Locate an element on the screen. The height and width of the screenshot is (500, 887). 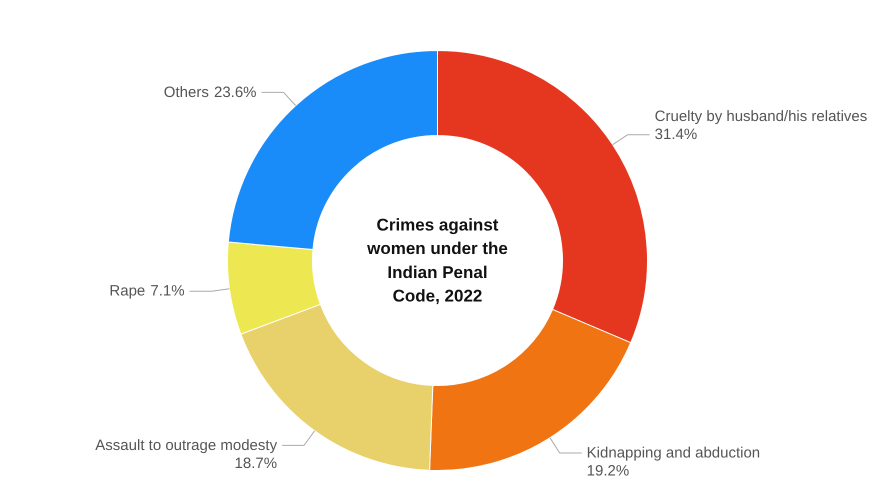
data-label: 18.7% is located at coordinates (256, 463).